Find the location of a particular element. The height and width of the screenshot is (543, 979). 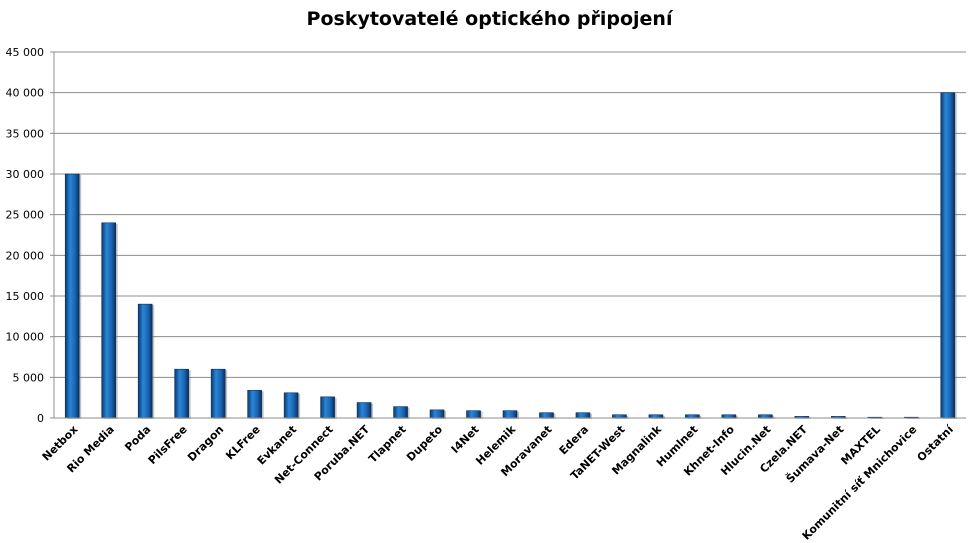

y-tick-label: 5 000 is located at coordinates (29, 377).